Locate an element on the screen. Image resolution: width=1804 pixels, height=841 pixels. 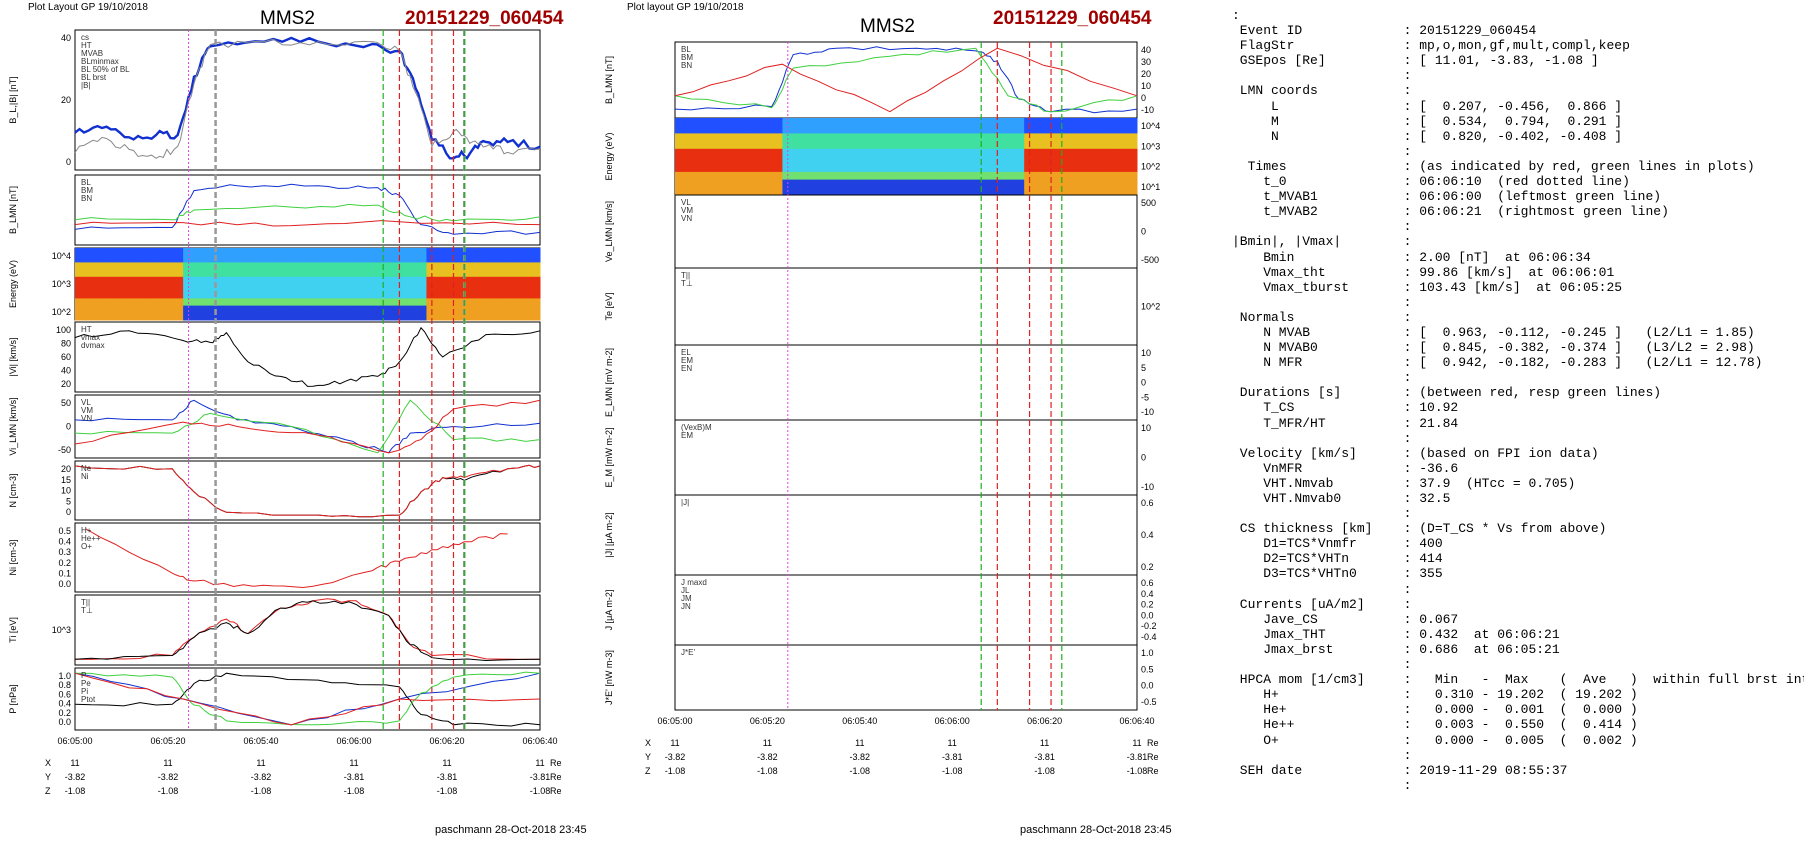
summary-line: : is located at coordinates (1407, 665).